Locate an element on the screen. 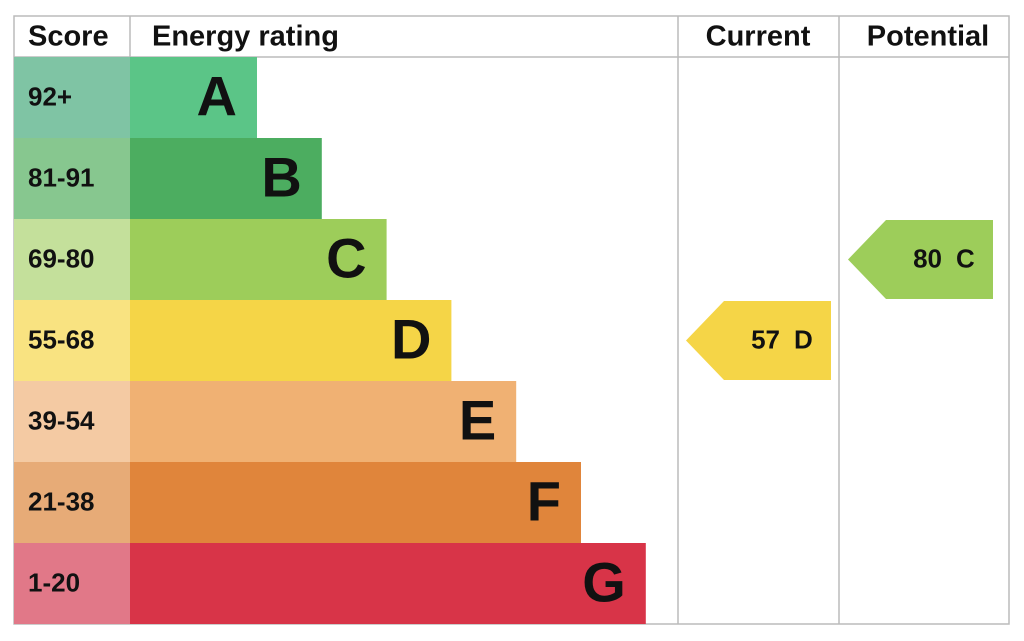  score-range: 55-68 is located at coordinates (61, 339).